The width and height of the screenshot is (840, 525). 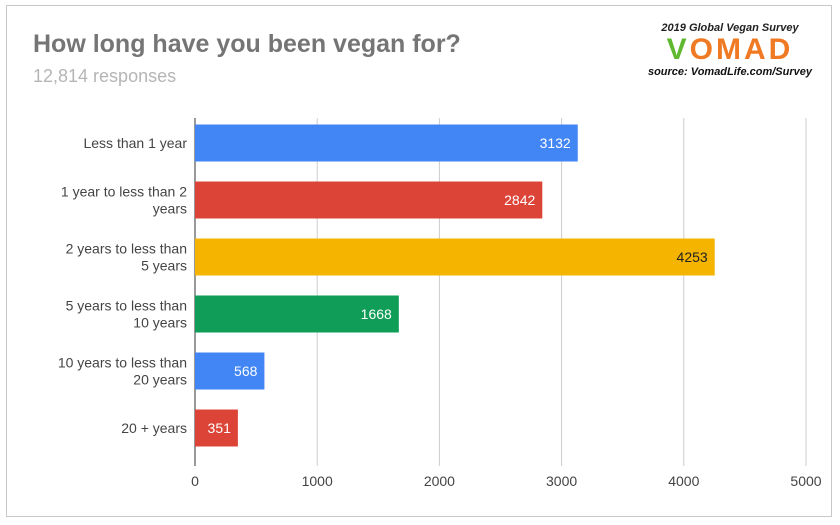 I want to click on data-label: 568, so click(x=246, y=371).